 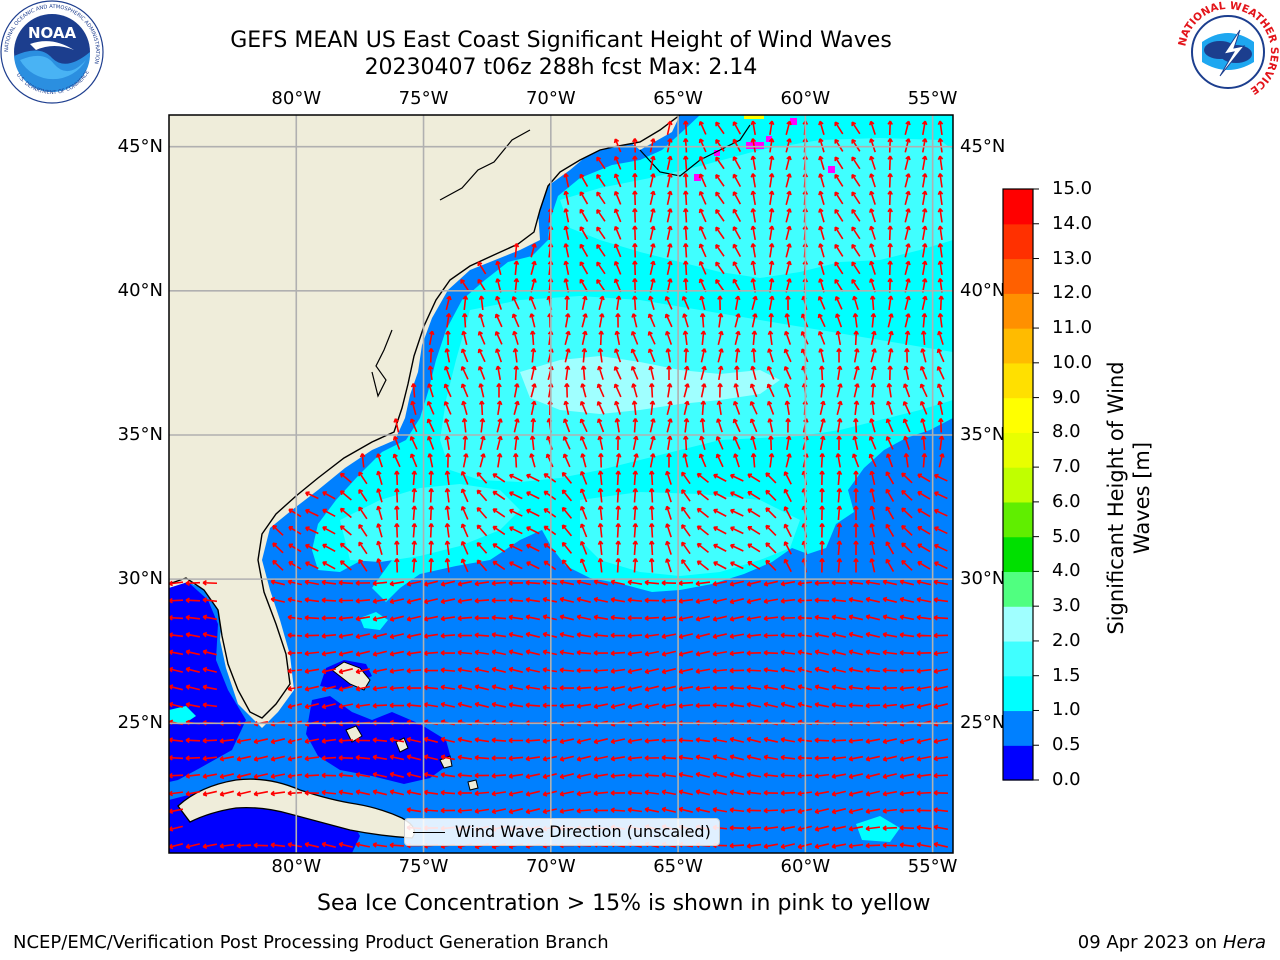 I want to click on lon-tick-label: 70°W, so click(x=550, y=98).